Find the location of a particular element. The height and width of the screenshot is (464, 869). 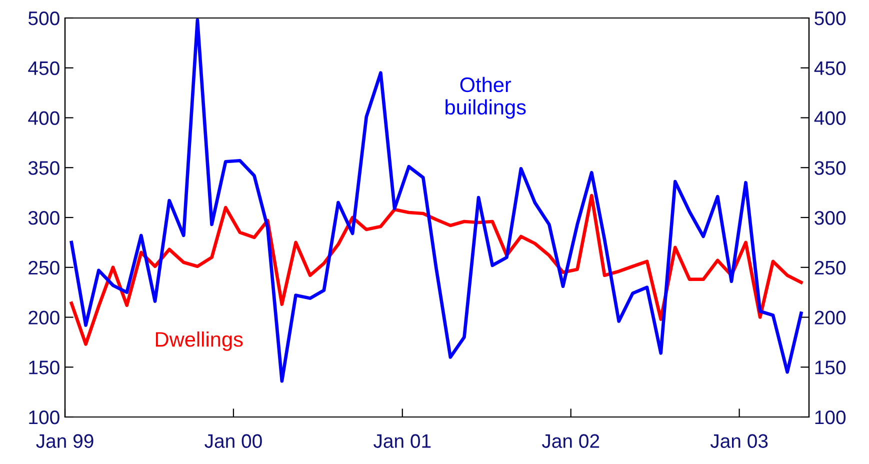

x-tick-label: Jan 01 is located at coordinates (402, 441).